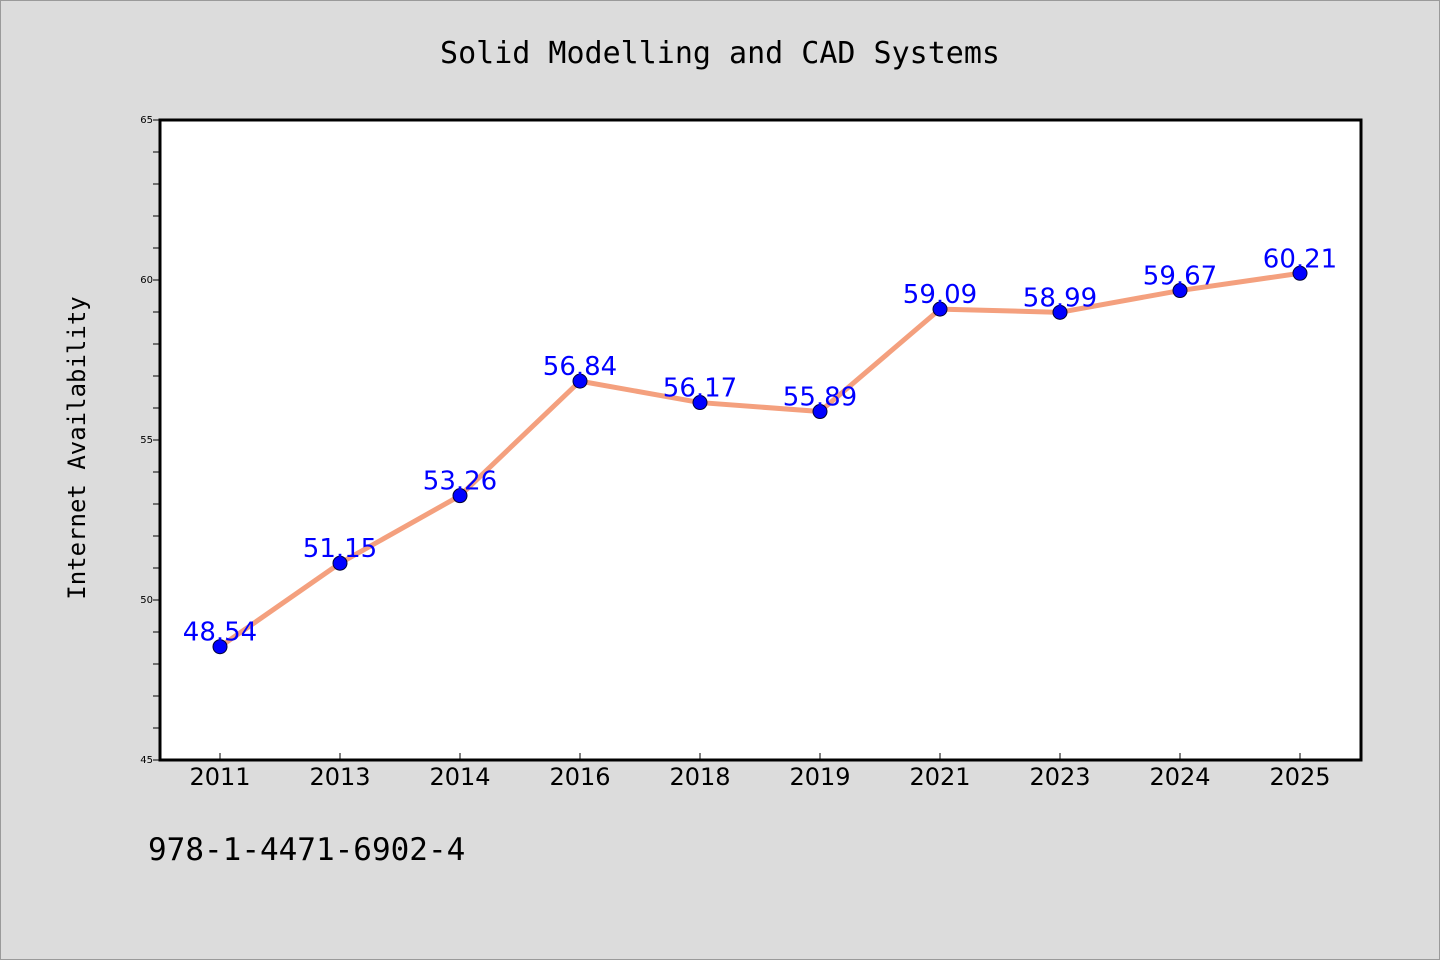 The width and height of the screenshot is (1440, 960). I want to click on x-axis: 2011 2013 2014 2016 2018 2019 2021 2023 2024 2025, so click(760, 772).